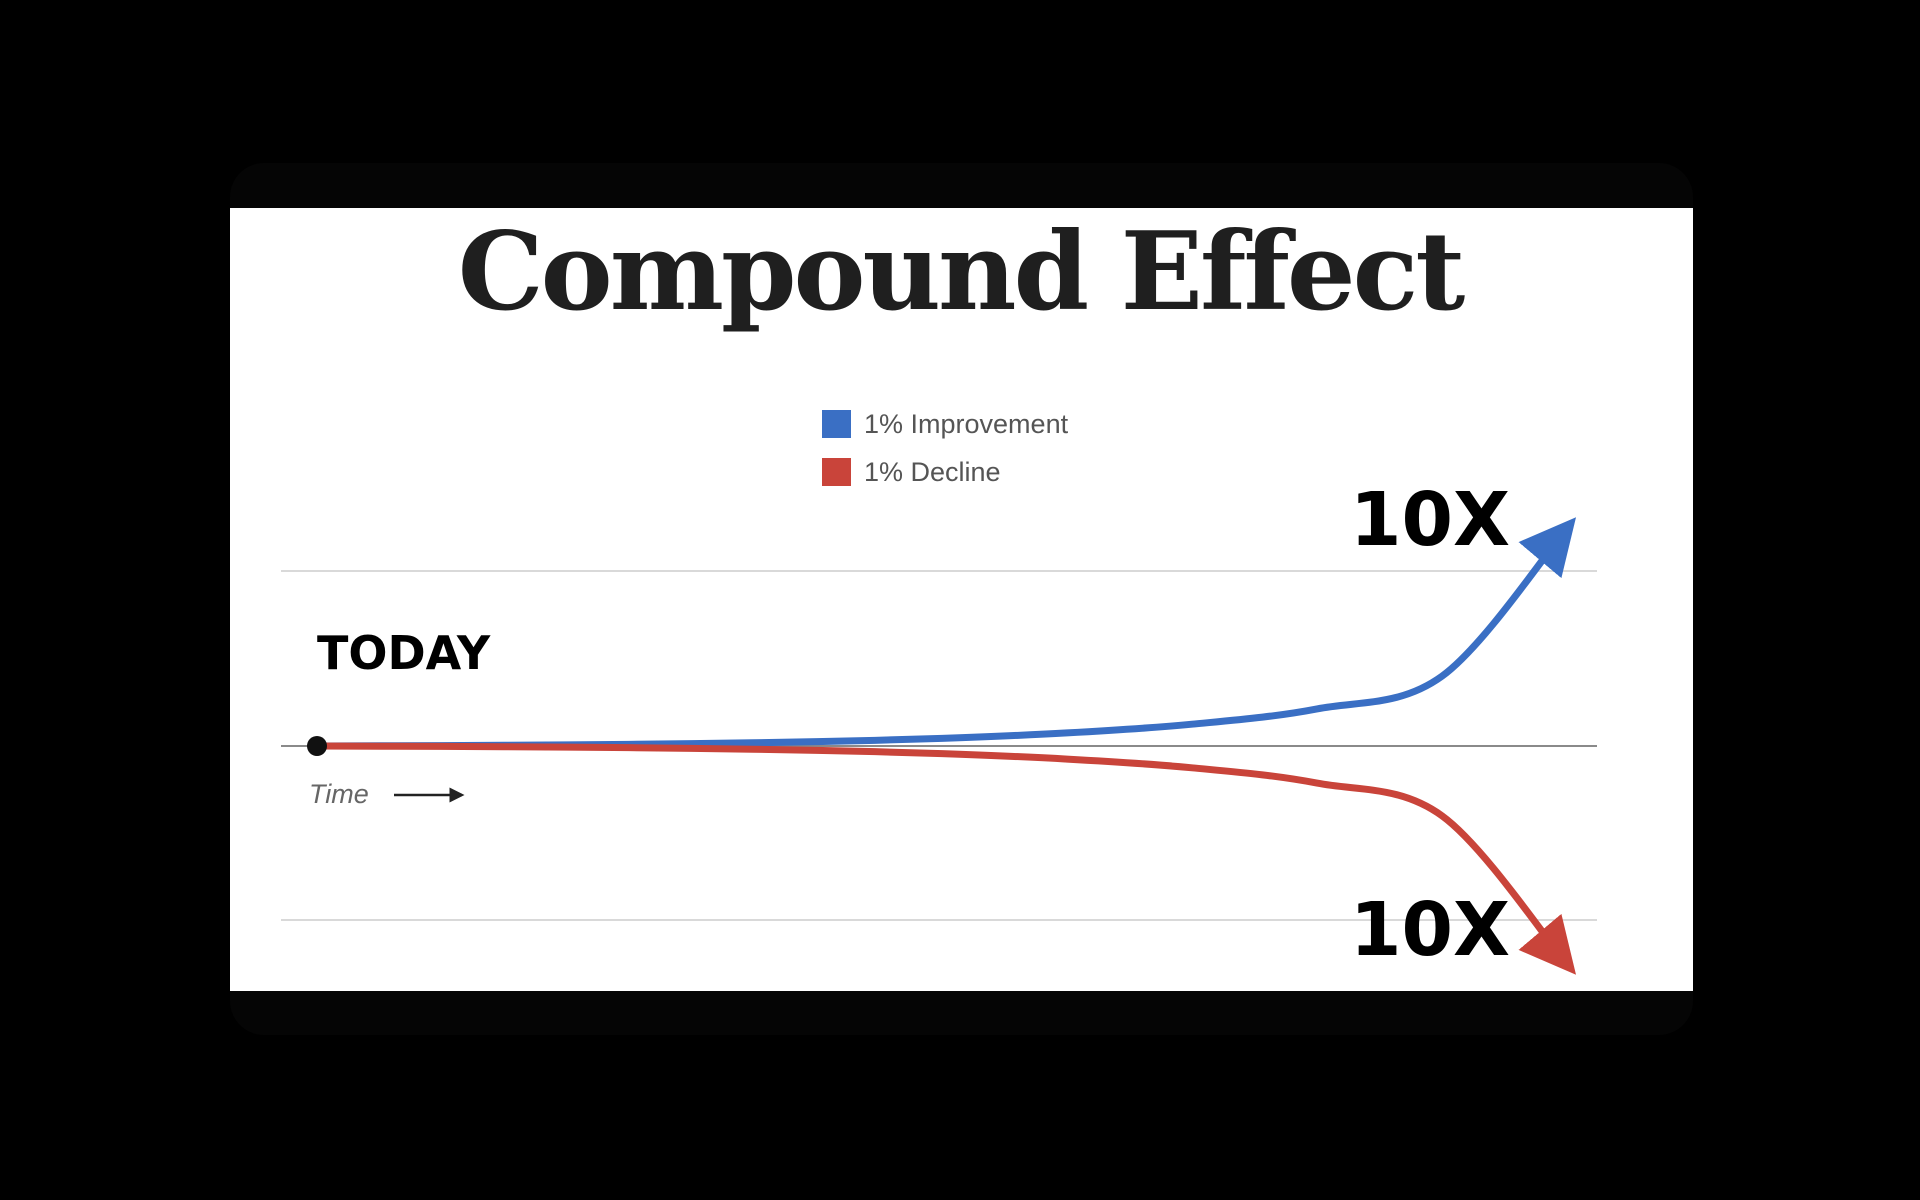 The image size is (1920, 1200). Describe the element at coordinates (836, 472) in the screenshot. I see `legend-swatch-decline` at that location.